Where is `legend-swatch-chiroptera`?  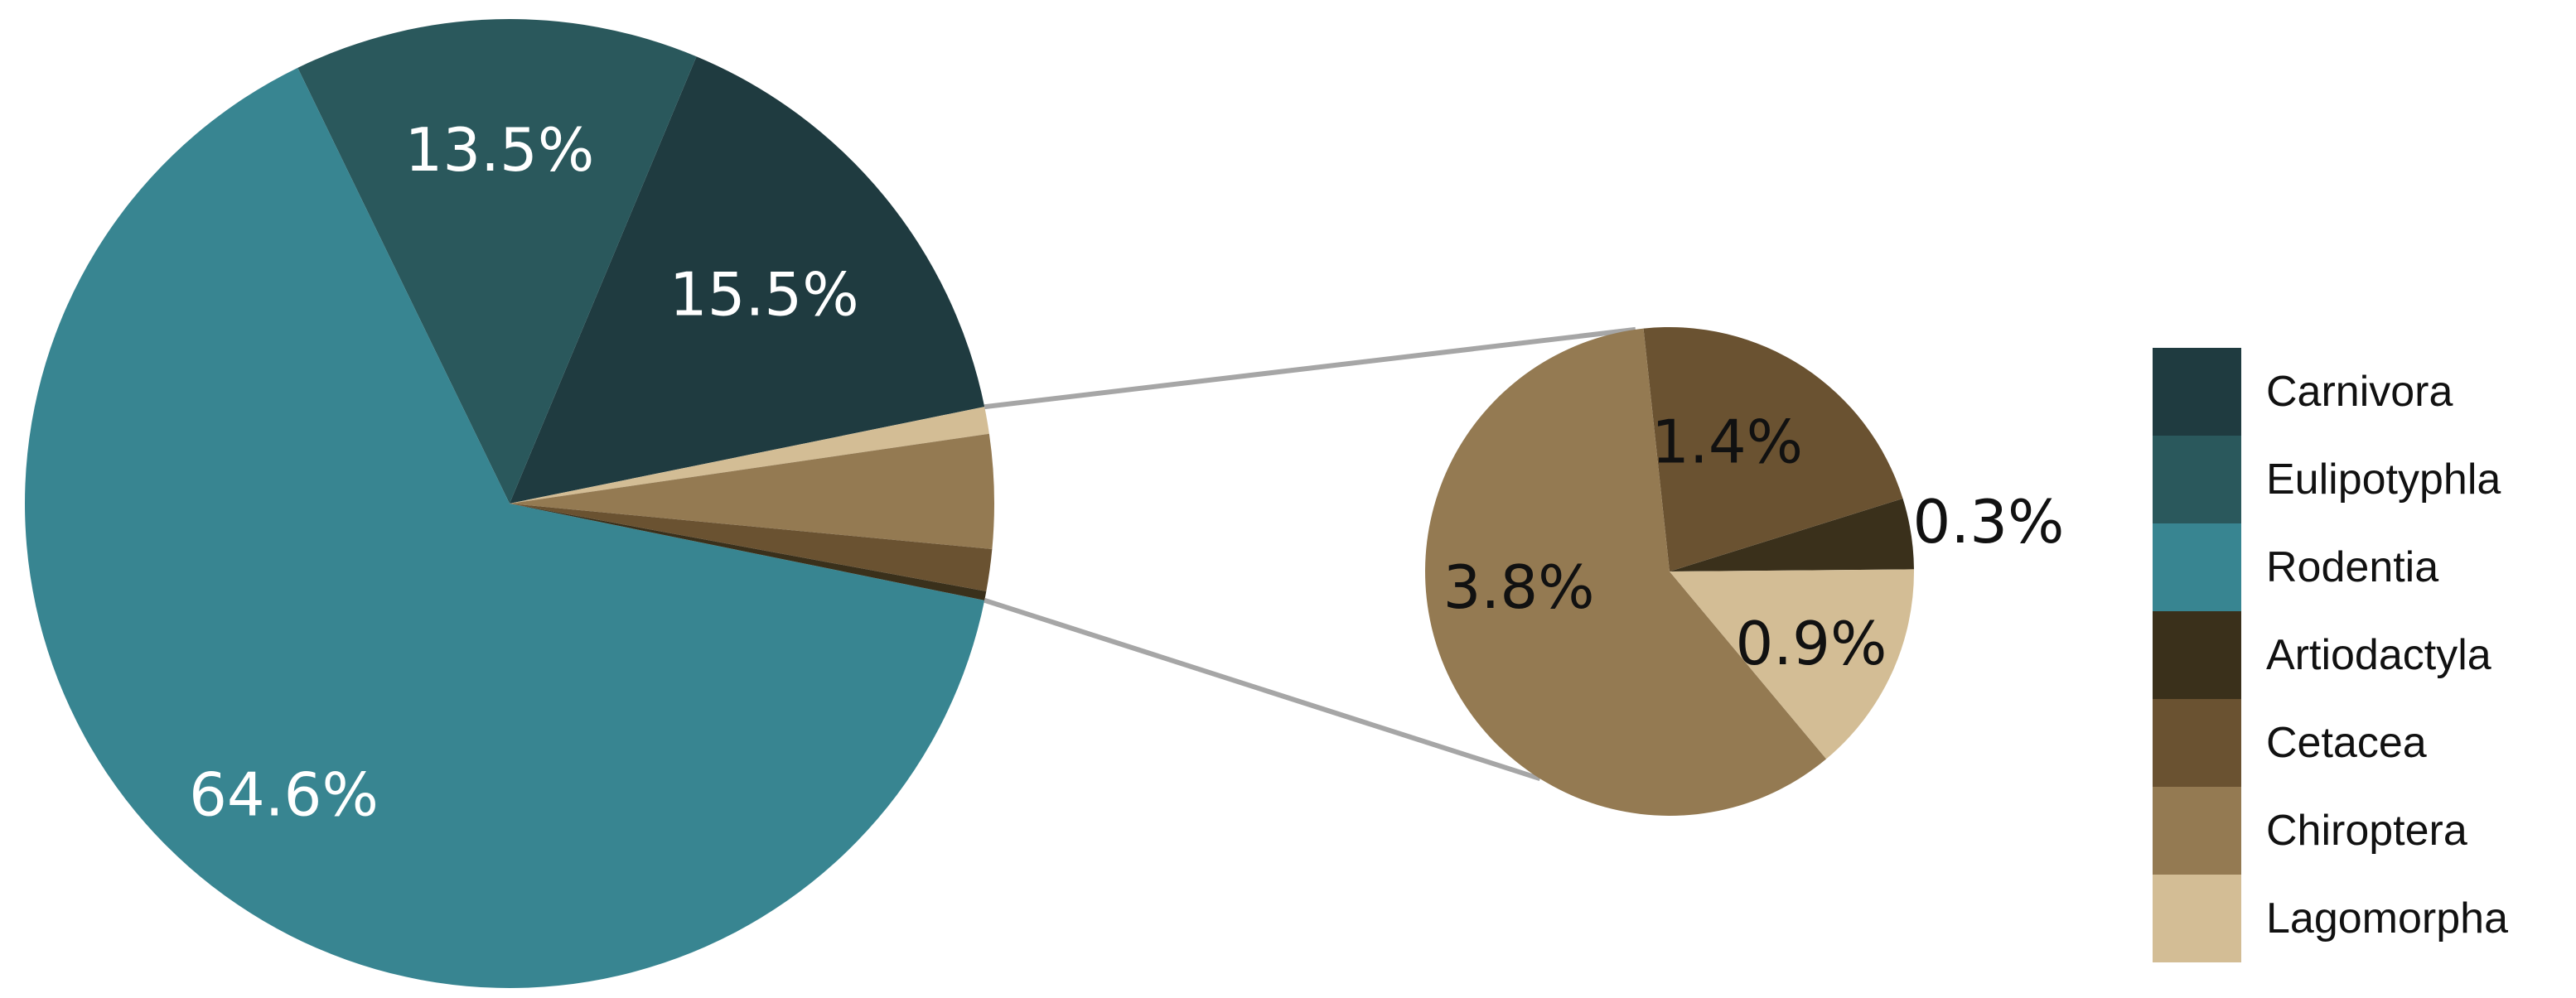
legend-swatch-chiroptera is located at coordinates (2197, 831).